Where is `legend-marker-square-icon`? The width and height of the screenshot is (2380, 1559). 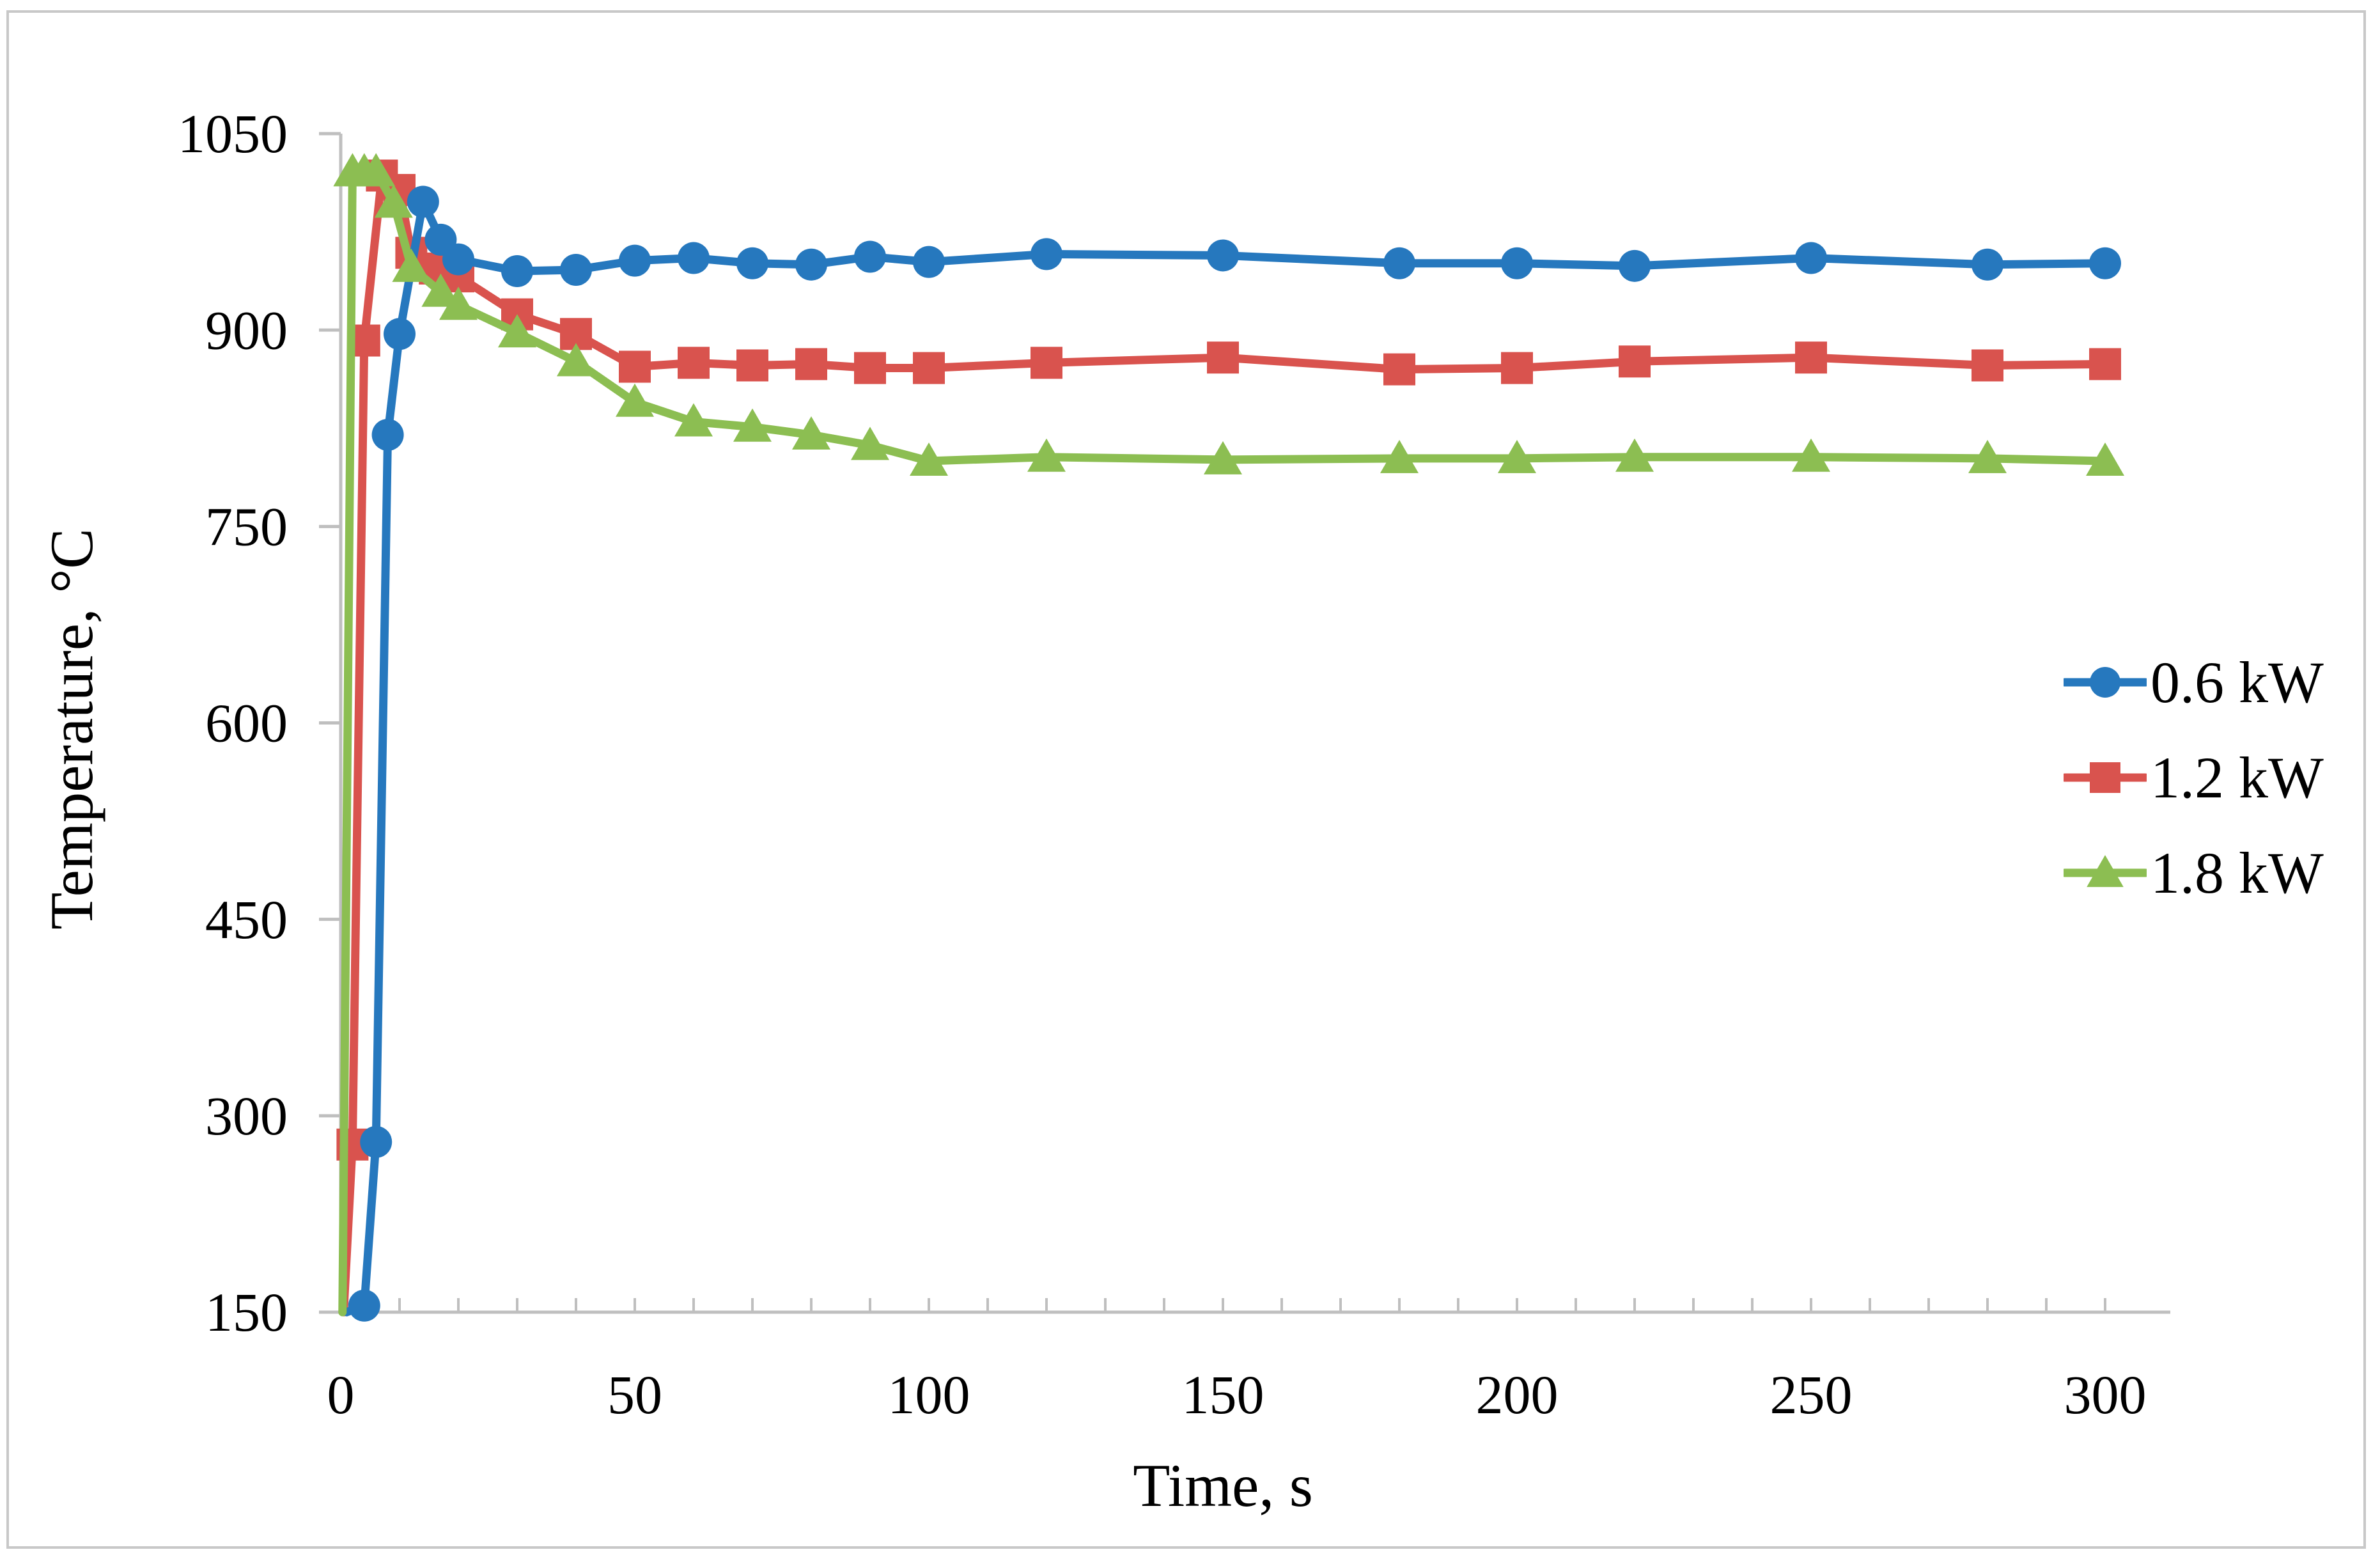
legend-marker-square-icon is located at coordinates (2105, 777).